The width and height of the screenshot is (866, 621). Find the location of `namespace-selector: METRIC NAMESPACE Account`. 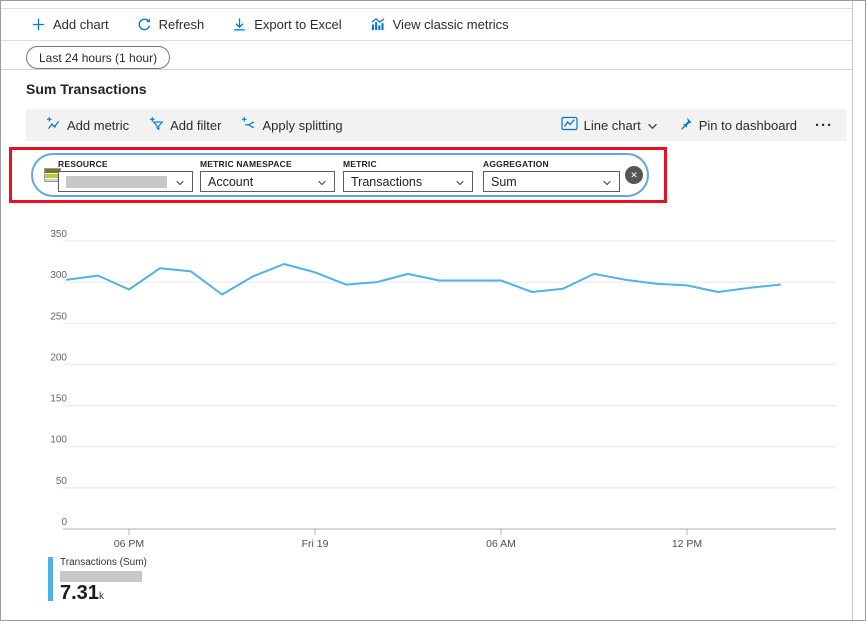

namespace-selector: METRIC NAMESPACE Account is located at coordinates (267, 175).